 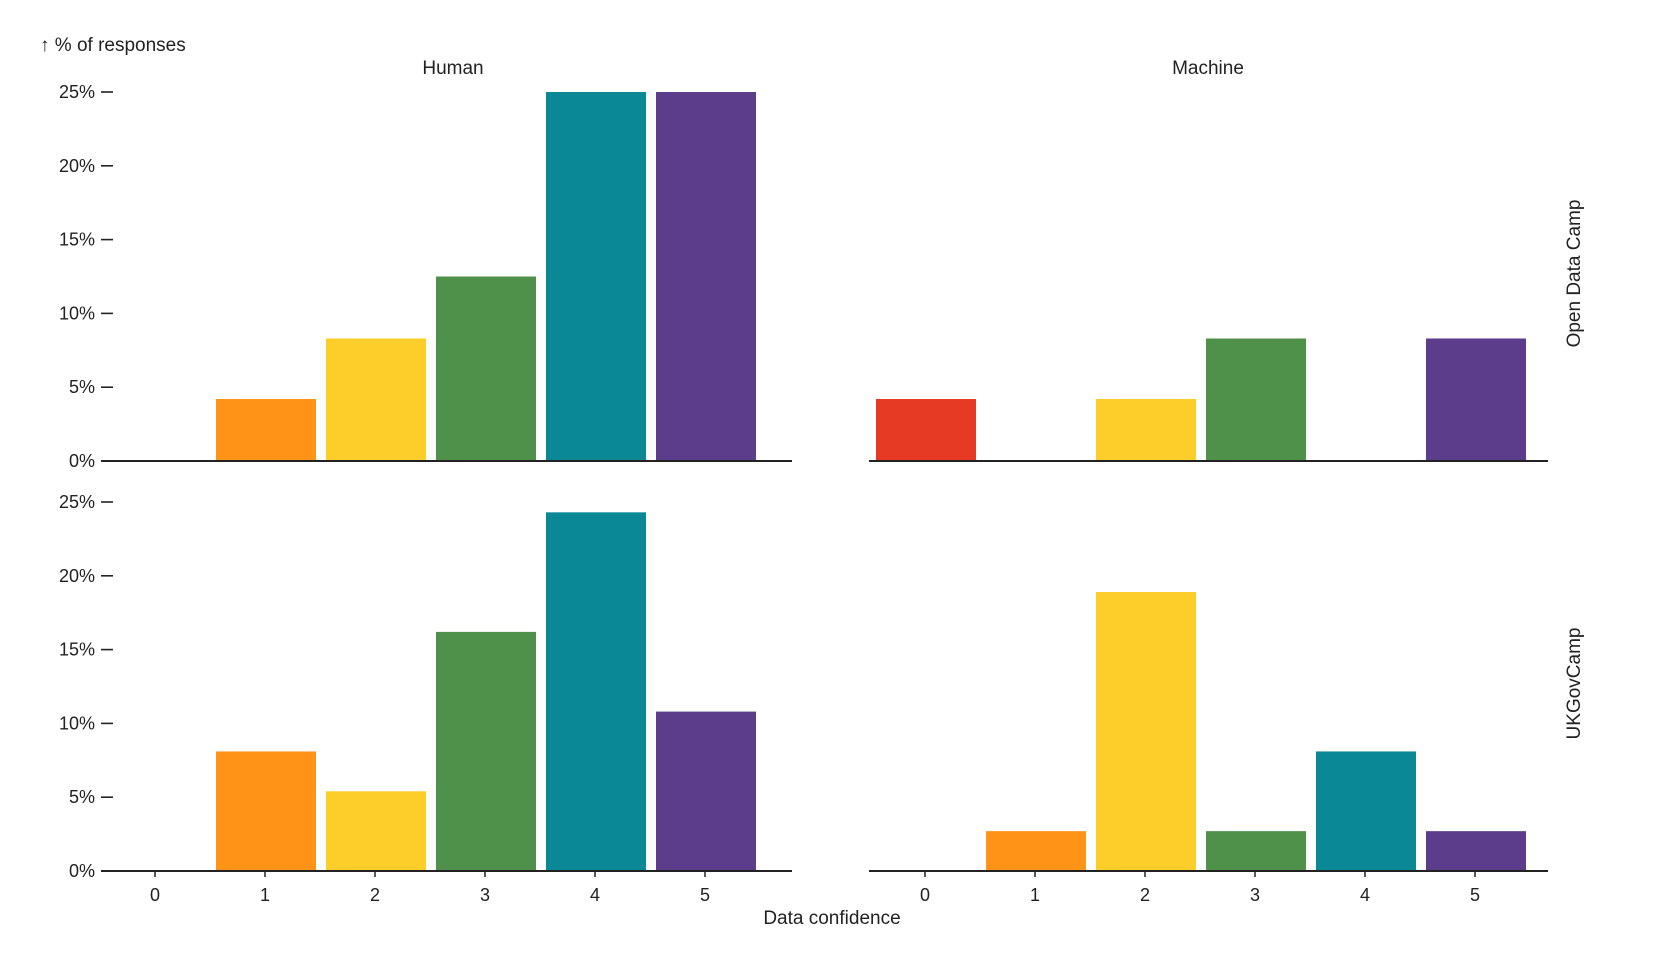 What do you see at coordinates (1574, 684) in the screenshot?
I see `facet-label-ukgovcamp: UKGovCamp` at bounding box center [1574, 684].